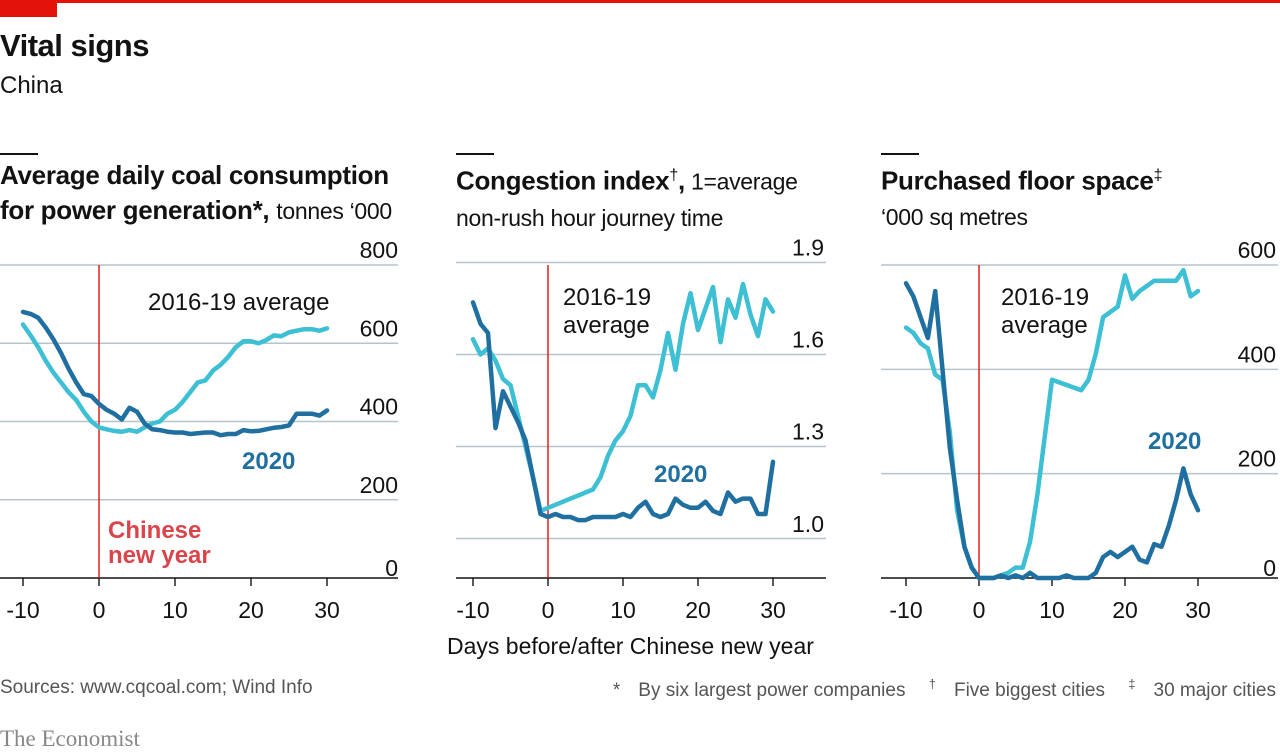 This screenshot has width=1280, height=755. I want to click on panel-2-series-2020-line, so click(623, 411).